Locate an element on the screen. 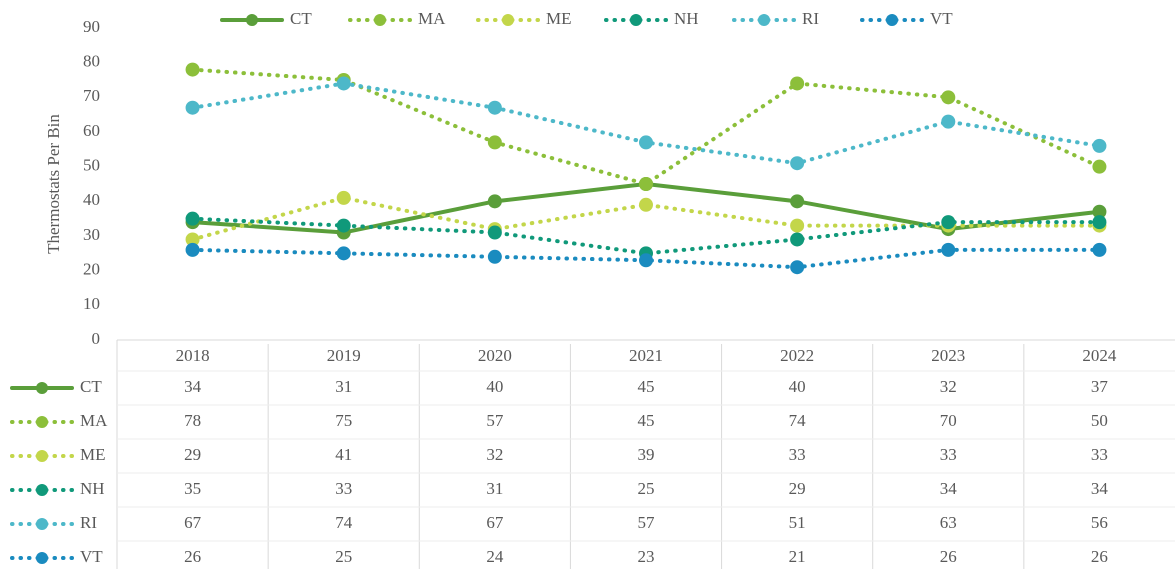 This screenshot has width=1175, height=569. table-cell: 23 is located at coordinates (646, 556).